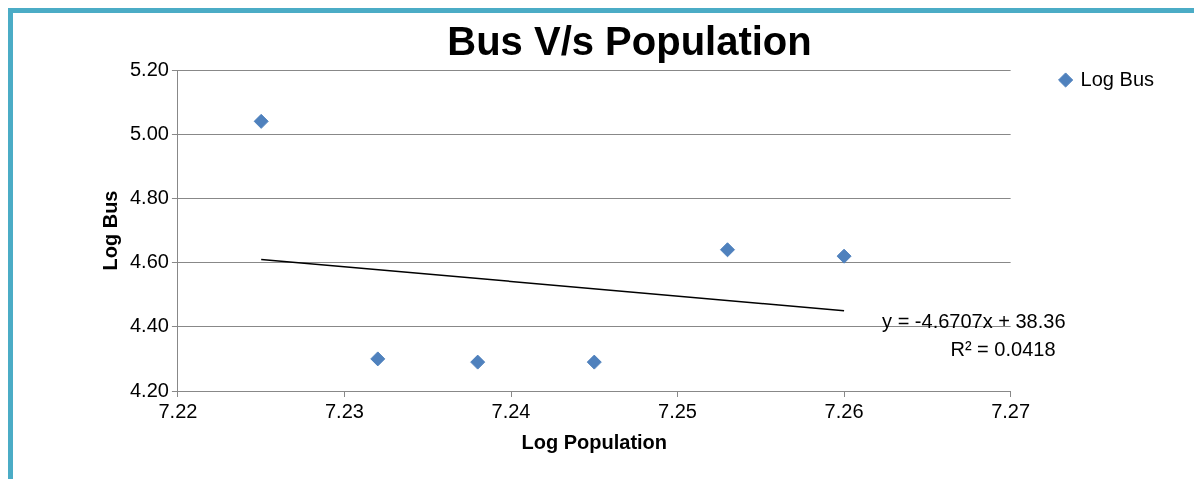 The height and width of the screenshot is (479, 1194). What do you see at coordinates (178, 410) in the screenshot?
I see `x-tick-label: 7.22` at bounding box center [178, 410].